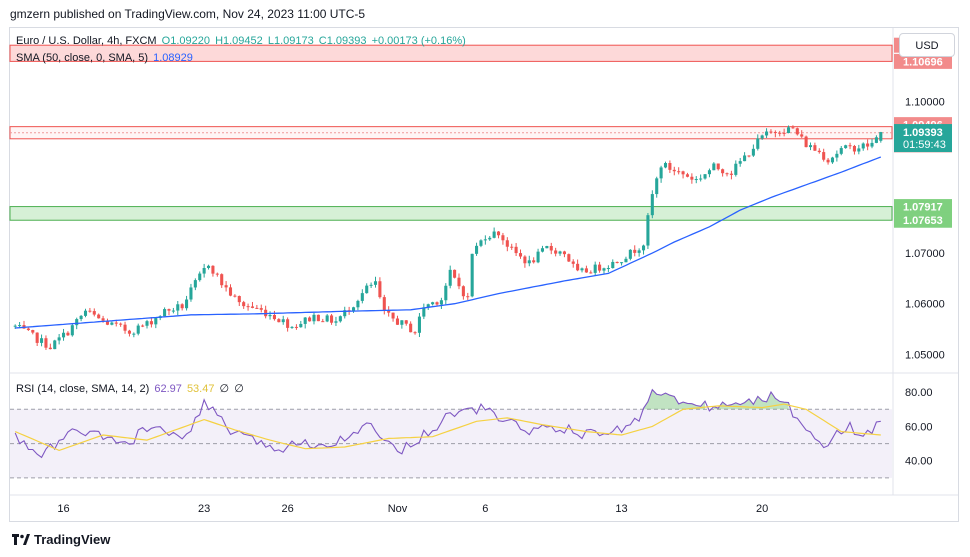 The width and height of the screenshot is (970, 557). What do you see at coordinates (82, 58) in the screenshot?
I see `sma-label: SMA (50, close, 0, SMA, 5)` at bounding box center [82, 58].